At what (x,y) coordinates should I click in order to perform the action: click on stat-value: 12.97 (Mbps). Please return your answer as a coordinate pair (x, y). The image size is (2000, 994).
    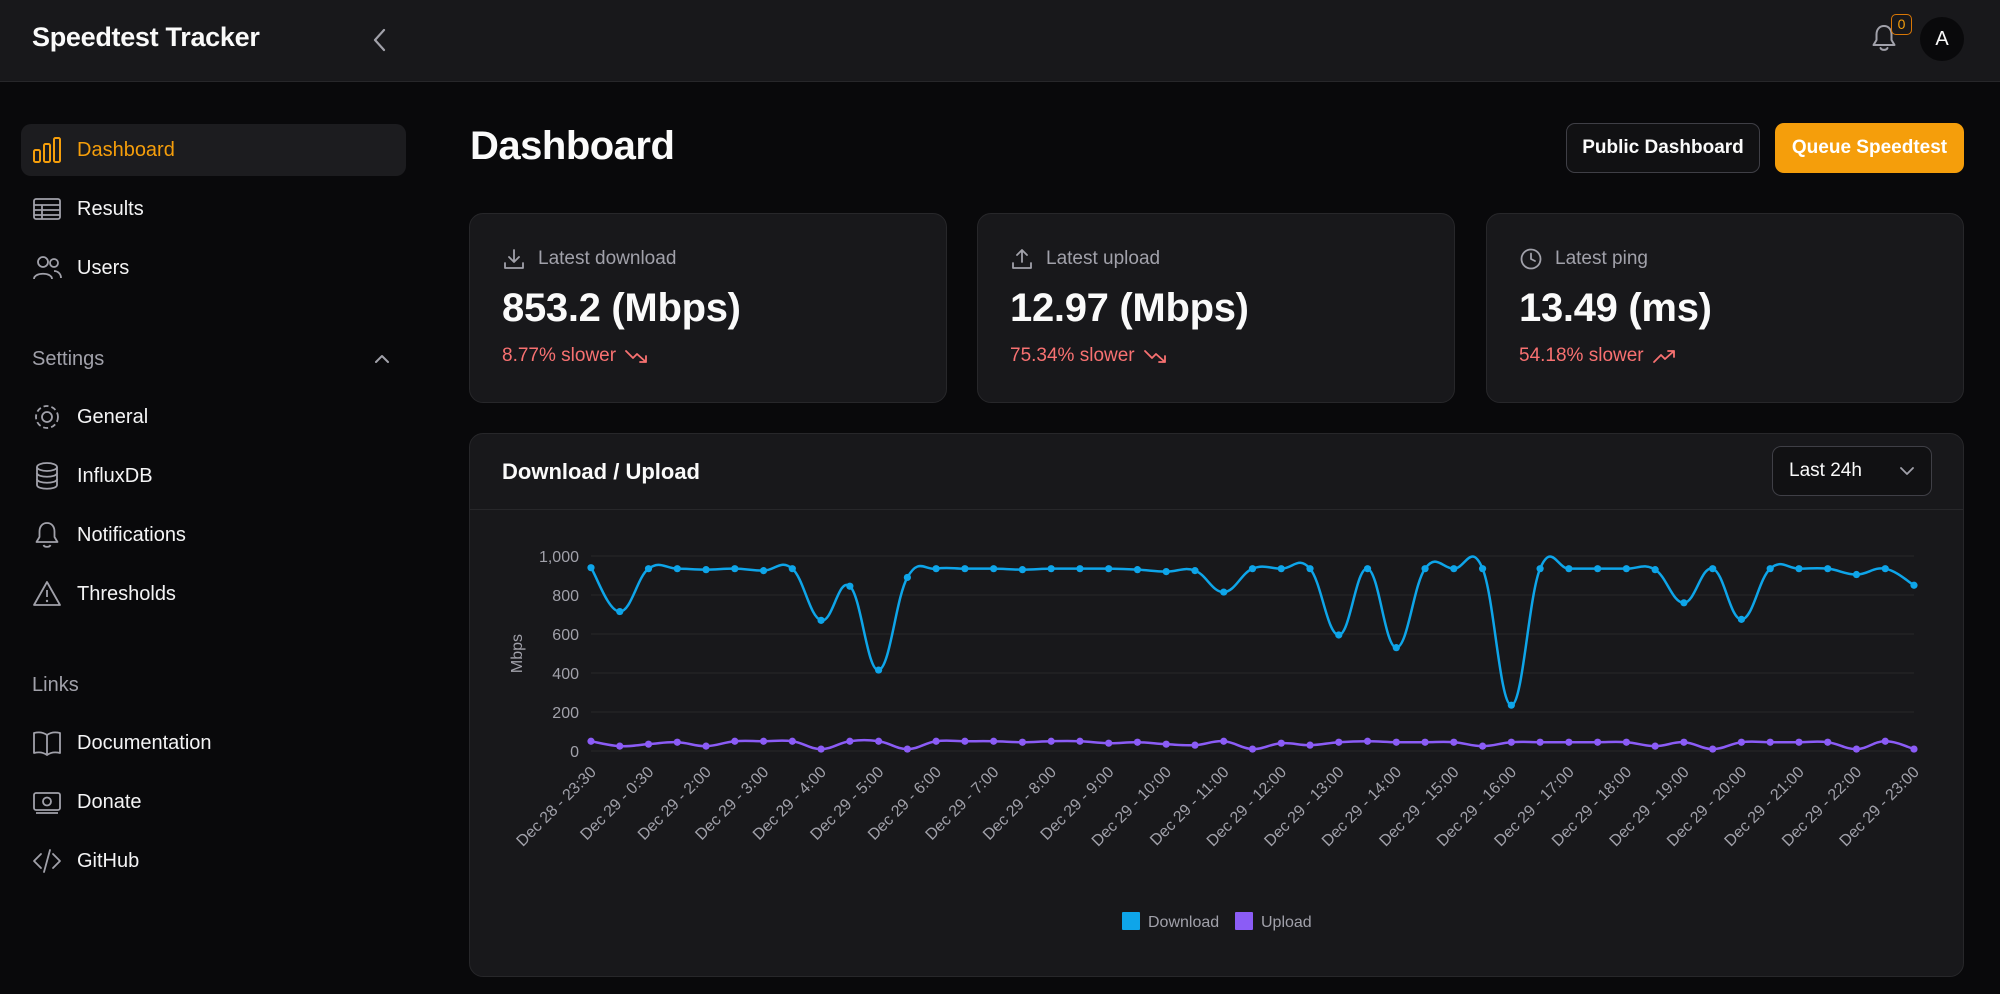
    Looking at the image, I should click on (1129, 308).